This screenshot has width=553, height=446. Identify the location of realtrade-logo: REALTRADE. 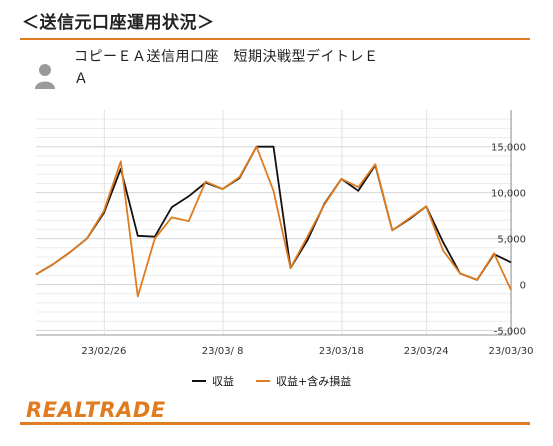
(96, 409).